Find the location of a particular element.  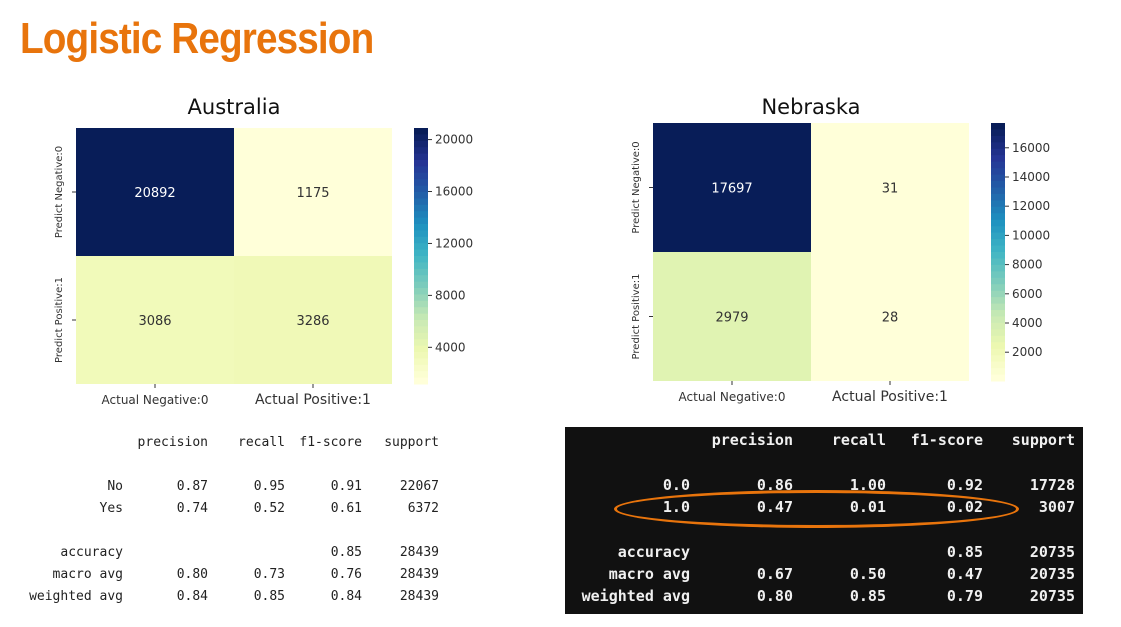

colorbar-tick-label: 20000 is located at coordinates (454, 140).